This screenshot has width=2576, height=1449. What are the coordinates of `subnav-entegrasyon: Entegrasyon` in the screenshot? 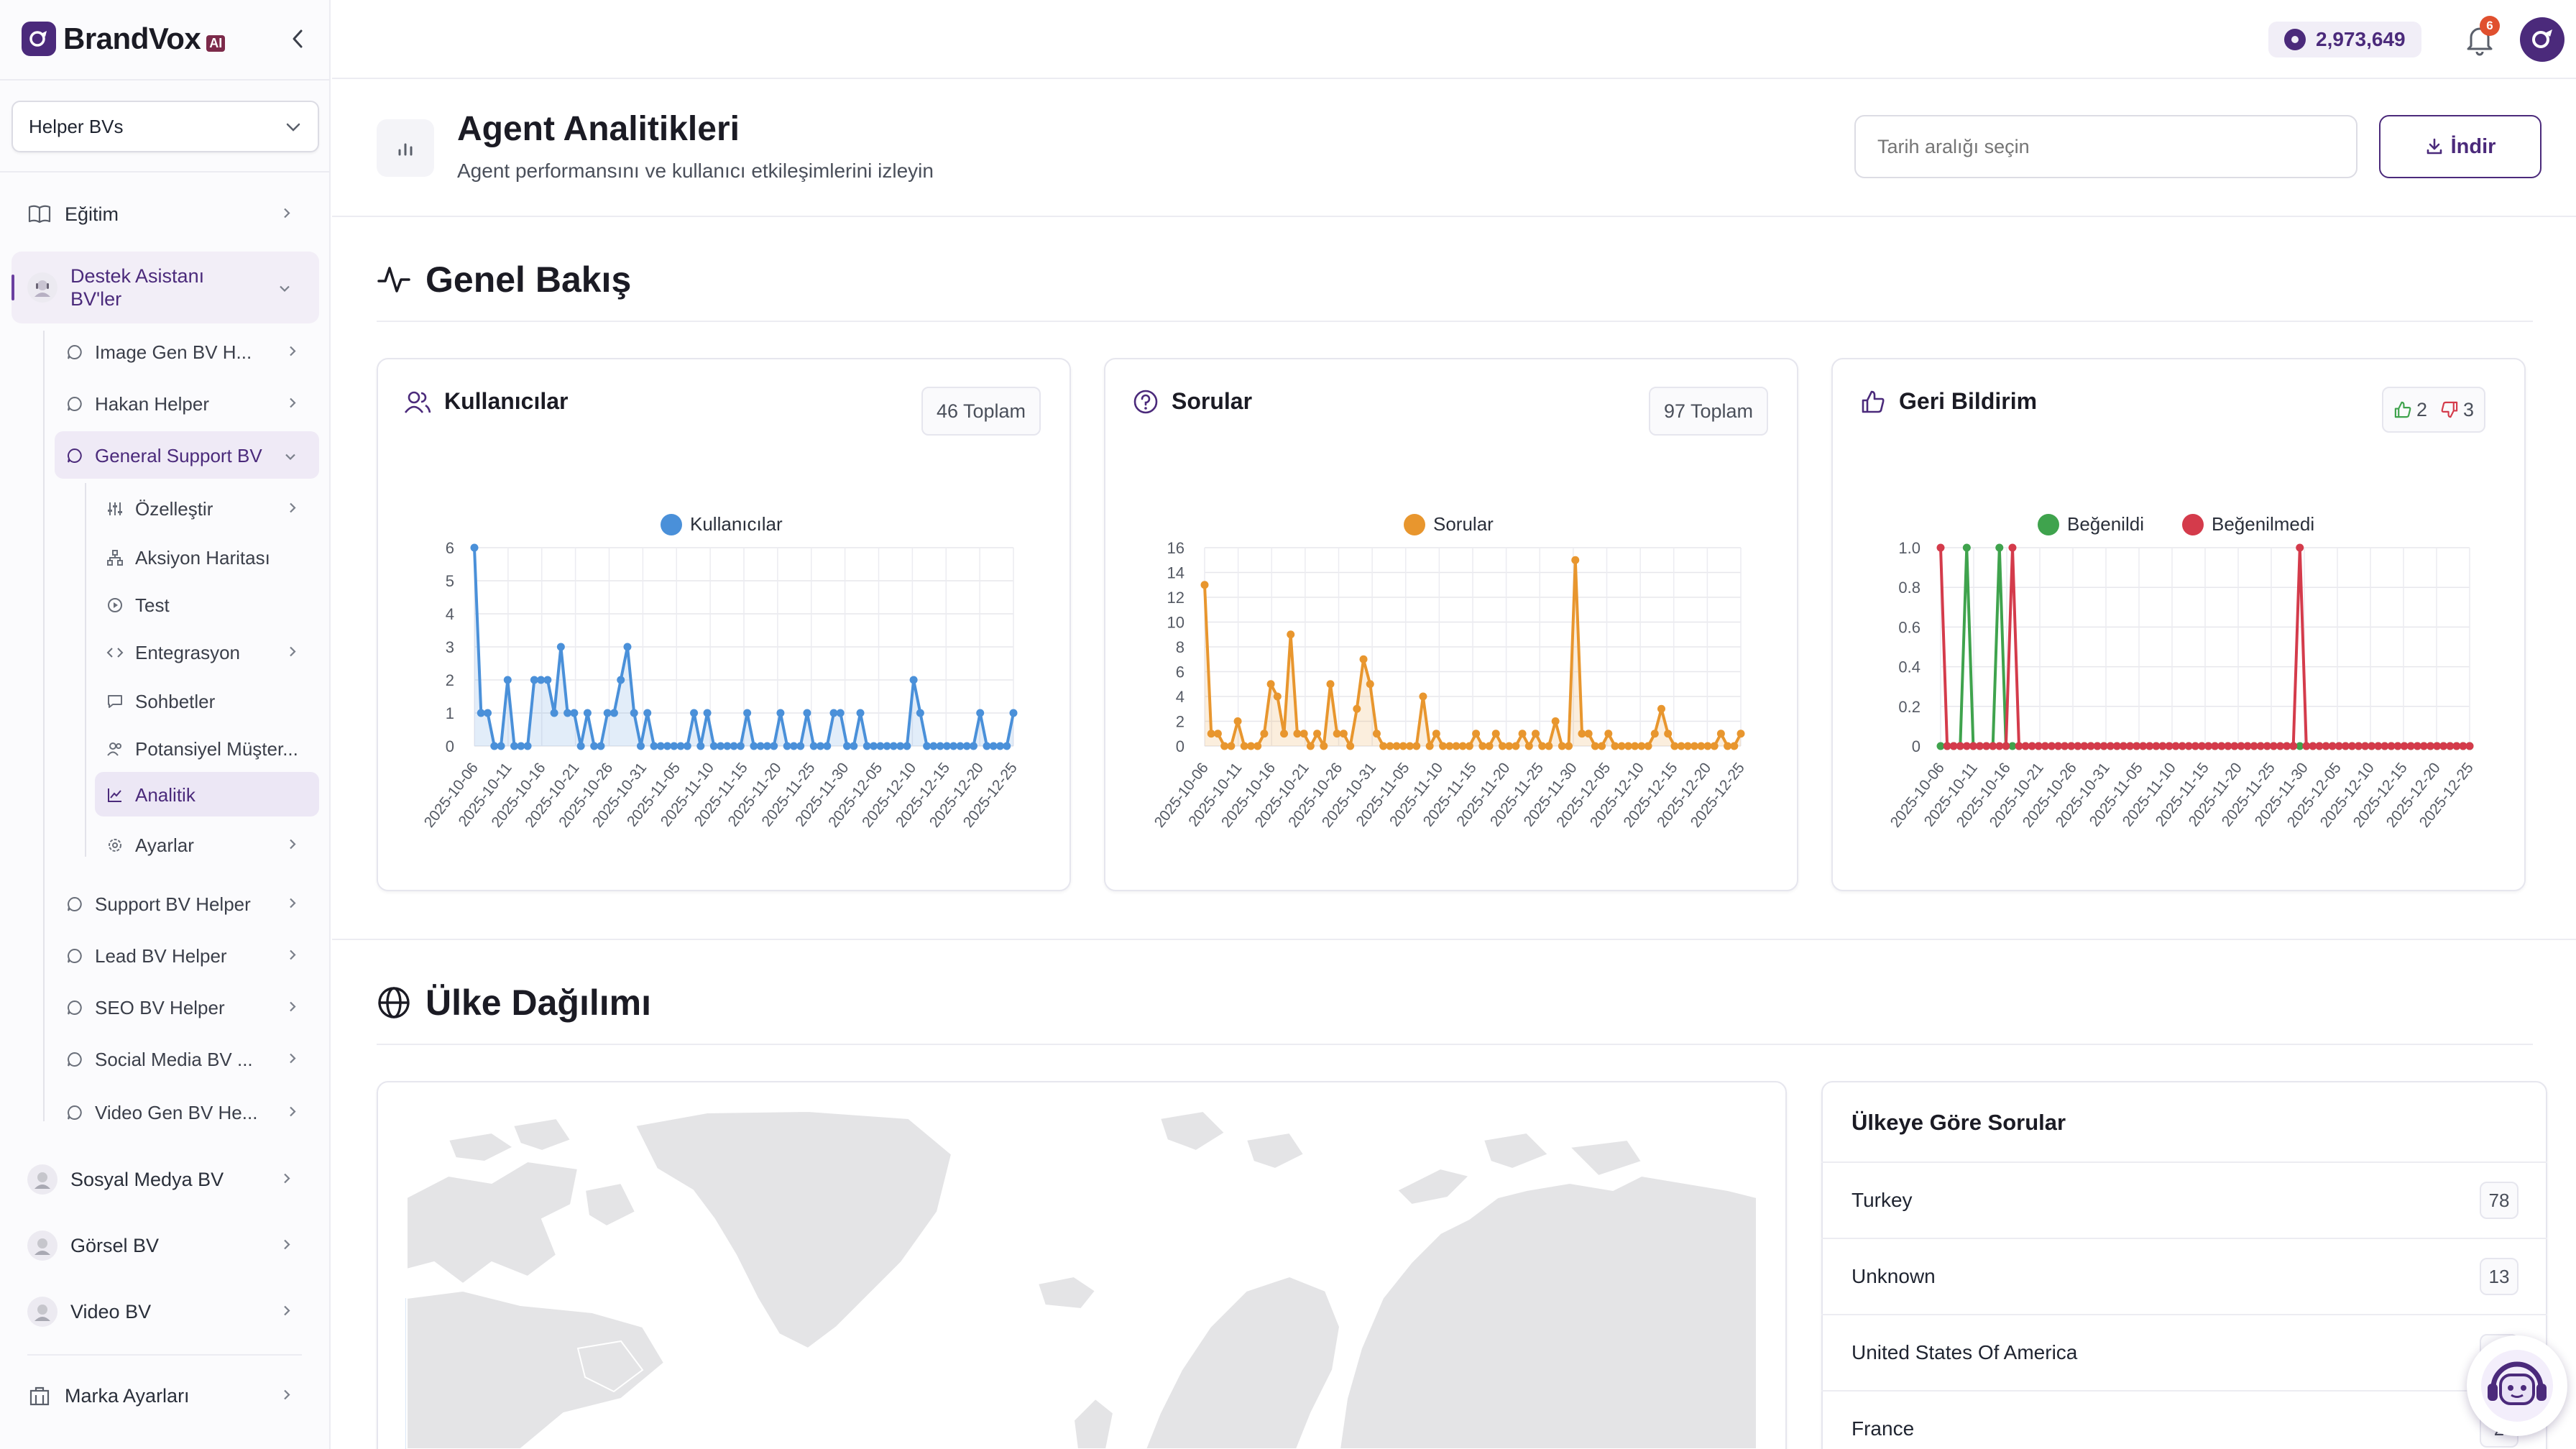 It's located at (201, 653).